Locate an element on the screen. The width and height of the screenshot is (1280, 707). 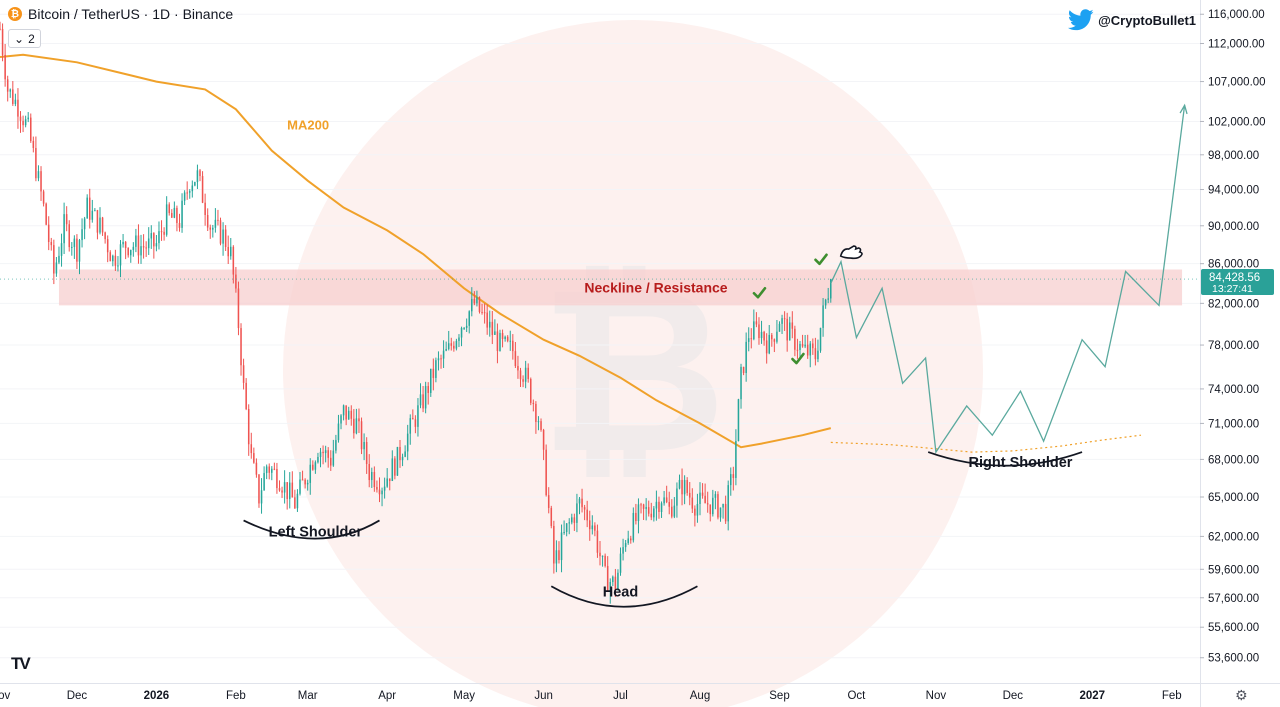
projected-path-line is located at coordinates (1008, 279).